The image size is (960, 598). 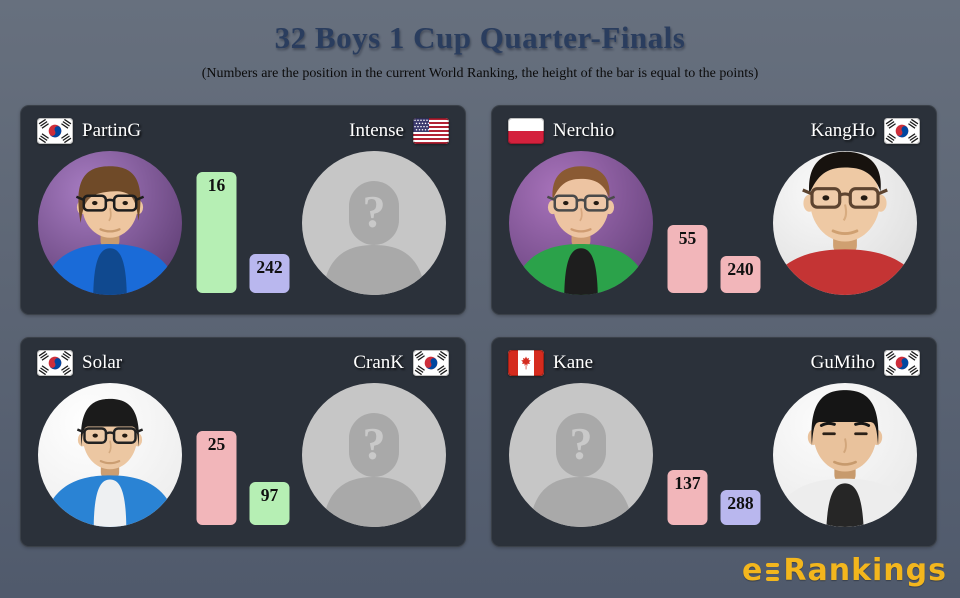 I want to click on match-header: Kane GuMiho, so click(x=714, y=363).